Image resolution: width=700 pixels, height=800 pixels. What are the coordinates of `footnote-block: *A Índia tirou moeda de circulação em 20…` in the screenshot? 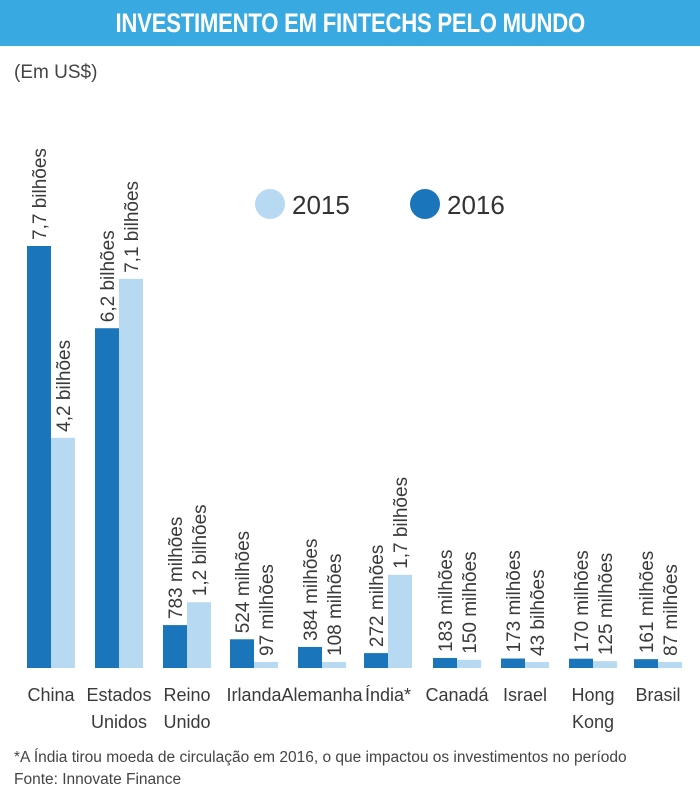 It's located at (320, 769).